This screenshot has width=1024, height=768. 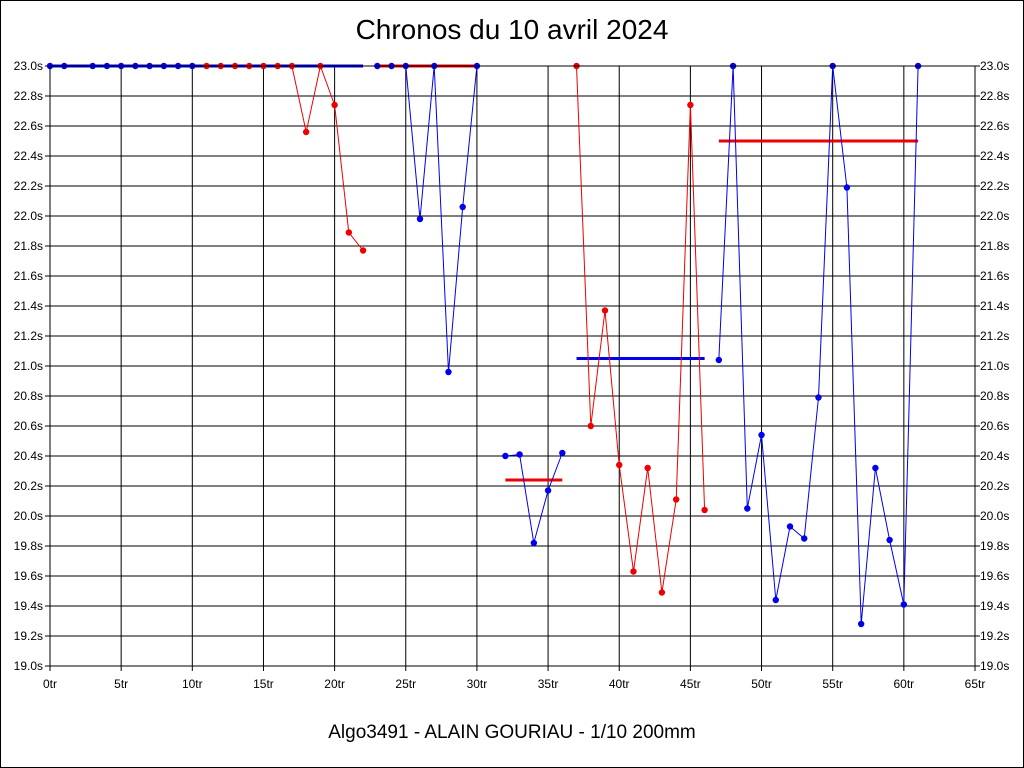 What do you see at coordinates (28, 336) in the screenshot?
I see `y-tick-label-left: 21.2s` at bounding box center [28, 336].